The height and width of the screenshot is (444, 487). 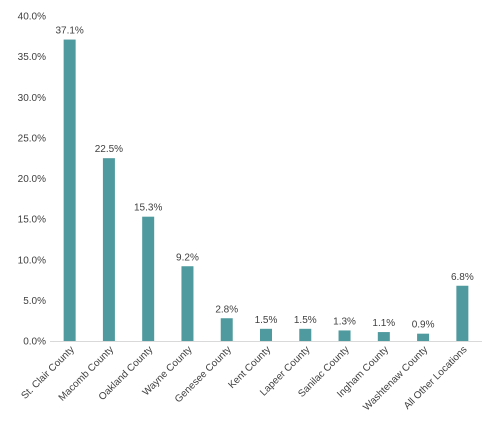 I want to click on data-label: 9.2%, so click(x=187, y=257).